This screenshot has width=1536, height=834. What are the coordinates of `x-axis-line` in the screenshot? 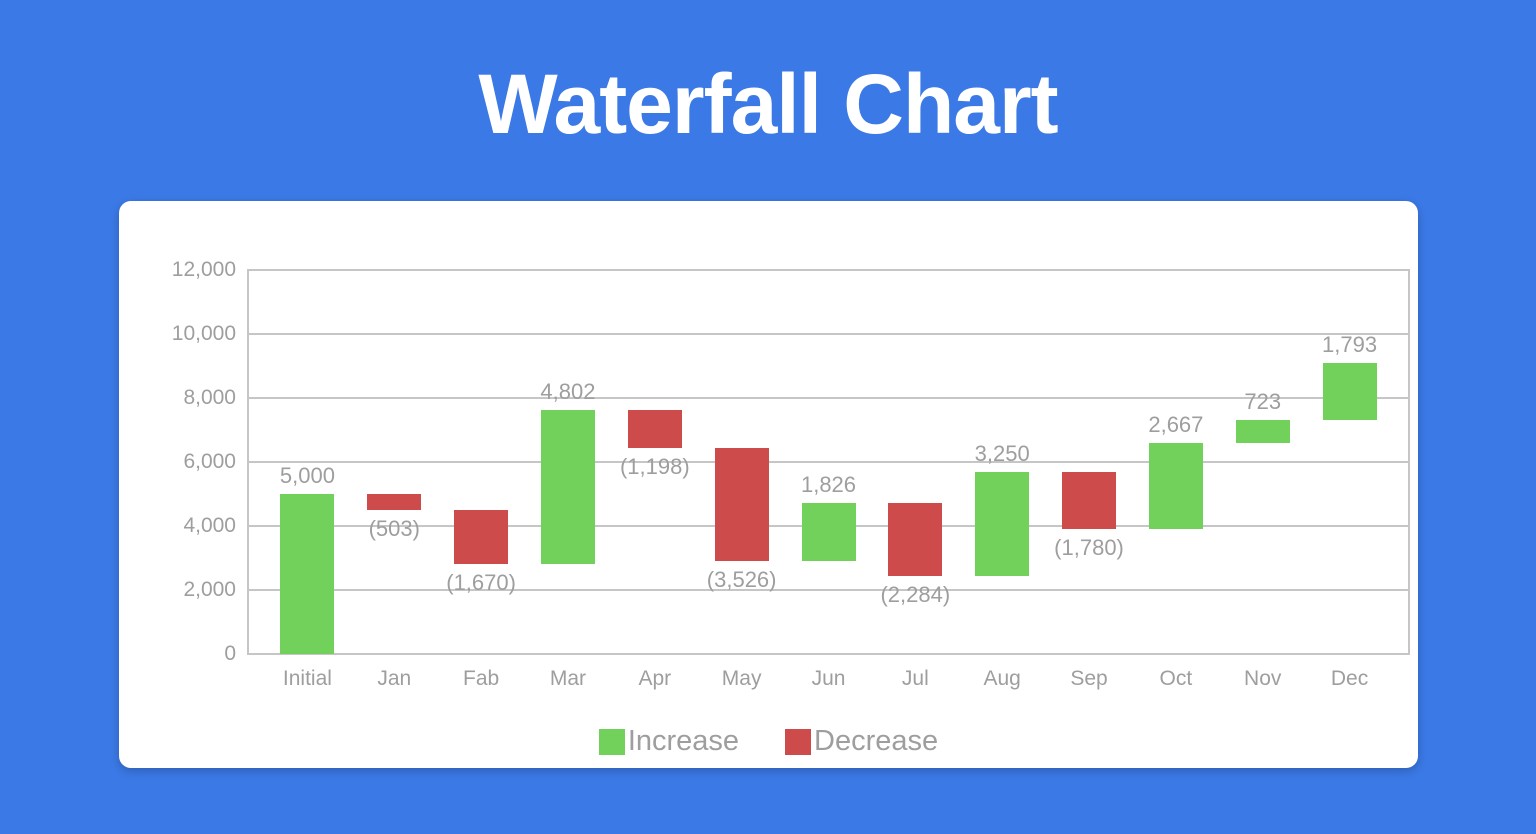 It's located at (828, 654).